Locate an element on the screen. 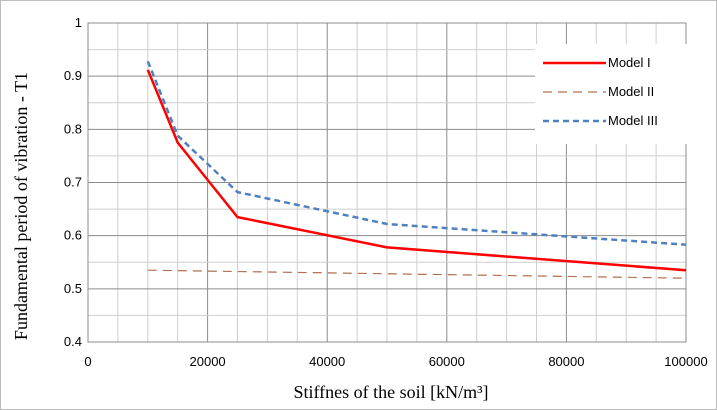 Image resolution: width=717 pixels, height=410 pixels. y-tick-label: 0.8 is located at coordinates (73, 128).